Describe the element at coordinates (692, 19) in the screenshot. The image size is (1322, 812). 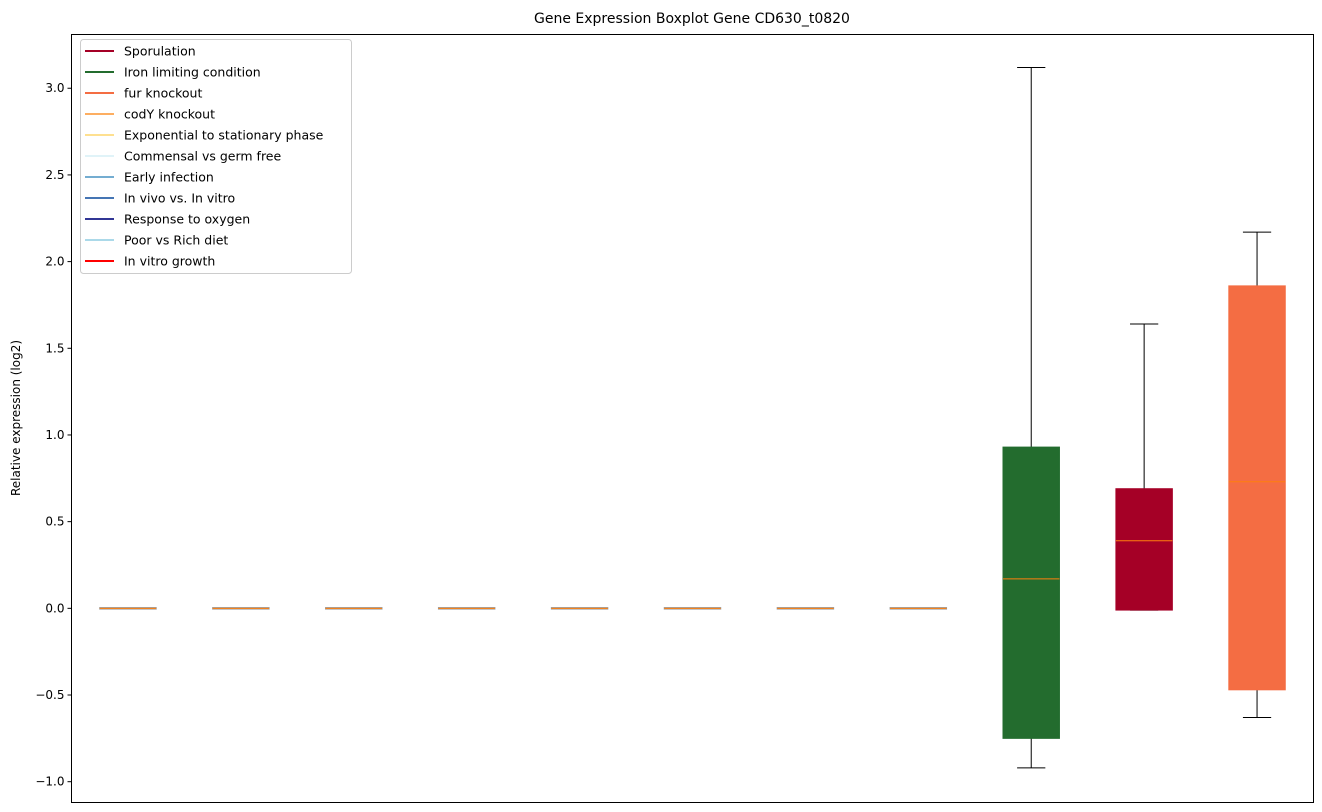
I see `chart-title: Gene Expression Boxplot Gene CD630_t0820` at that location.